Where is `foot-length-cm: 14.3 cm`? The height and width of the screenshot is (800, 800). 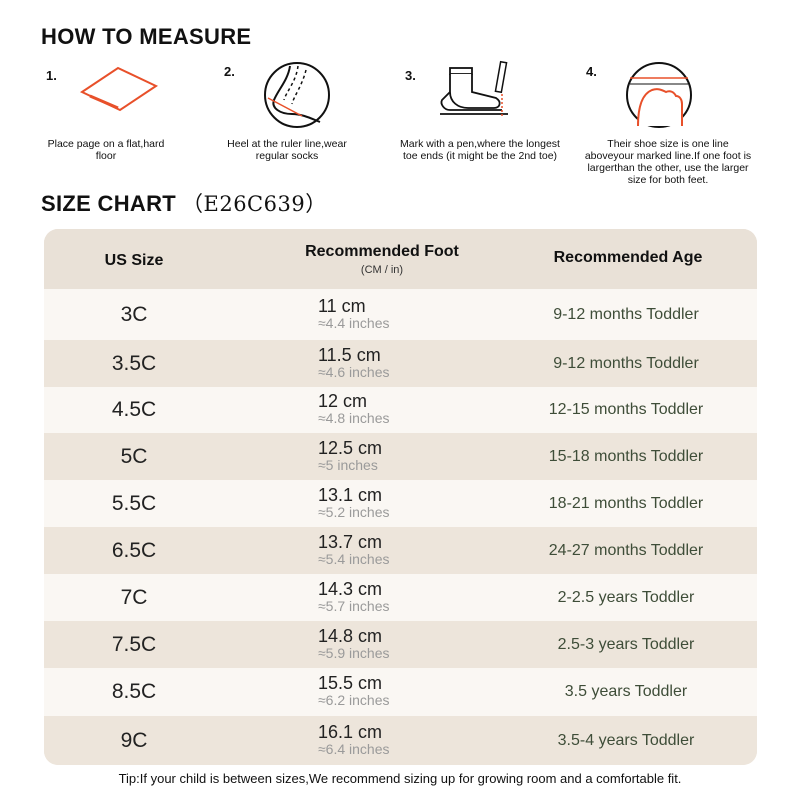 foot-length-cm: 14.3 cm is located at coordinates (350, 588).